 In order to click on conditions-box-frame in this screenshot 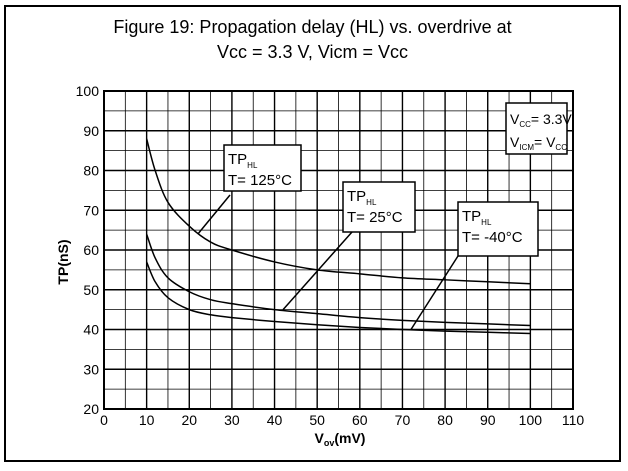, I will do `click(536, 128)`.